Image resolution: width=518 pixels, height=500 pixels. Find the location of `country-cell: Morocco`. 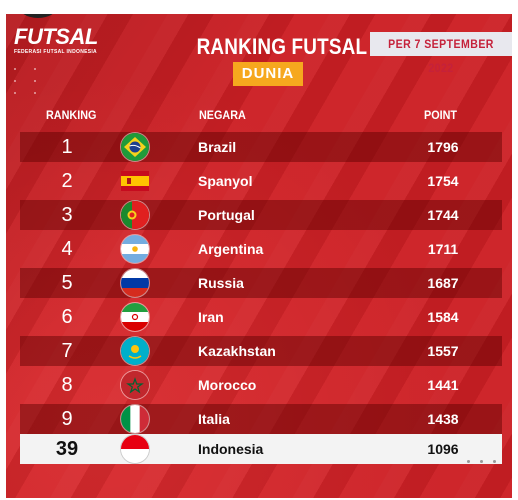

country-cell: Morocco is located at coordinates (227, 385).